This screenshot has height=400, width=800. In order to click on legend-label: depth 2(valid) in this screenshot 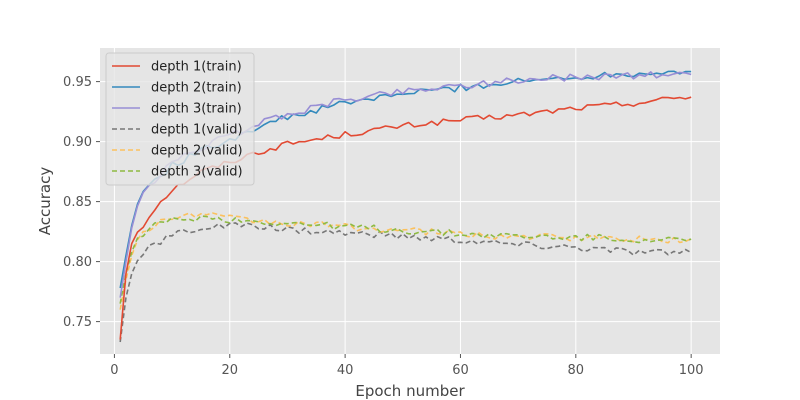, I will do `click(197, 151)`.